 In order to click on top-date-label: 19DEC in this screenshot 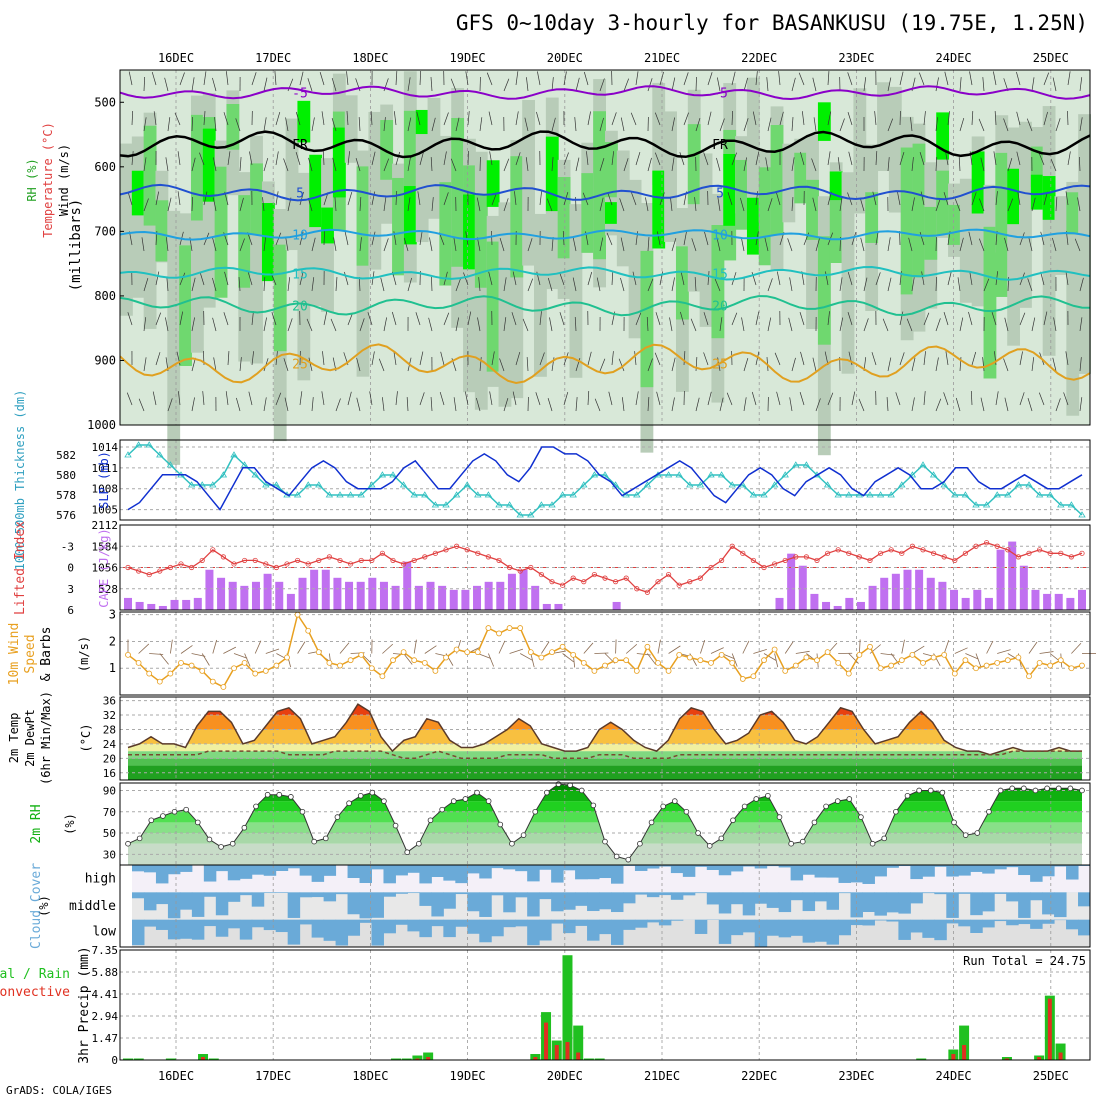, I will do `click(468, 58)`.